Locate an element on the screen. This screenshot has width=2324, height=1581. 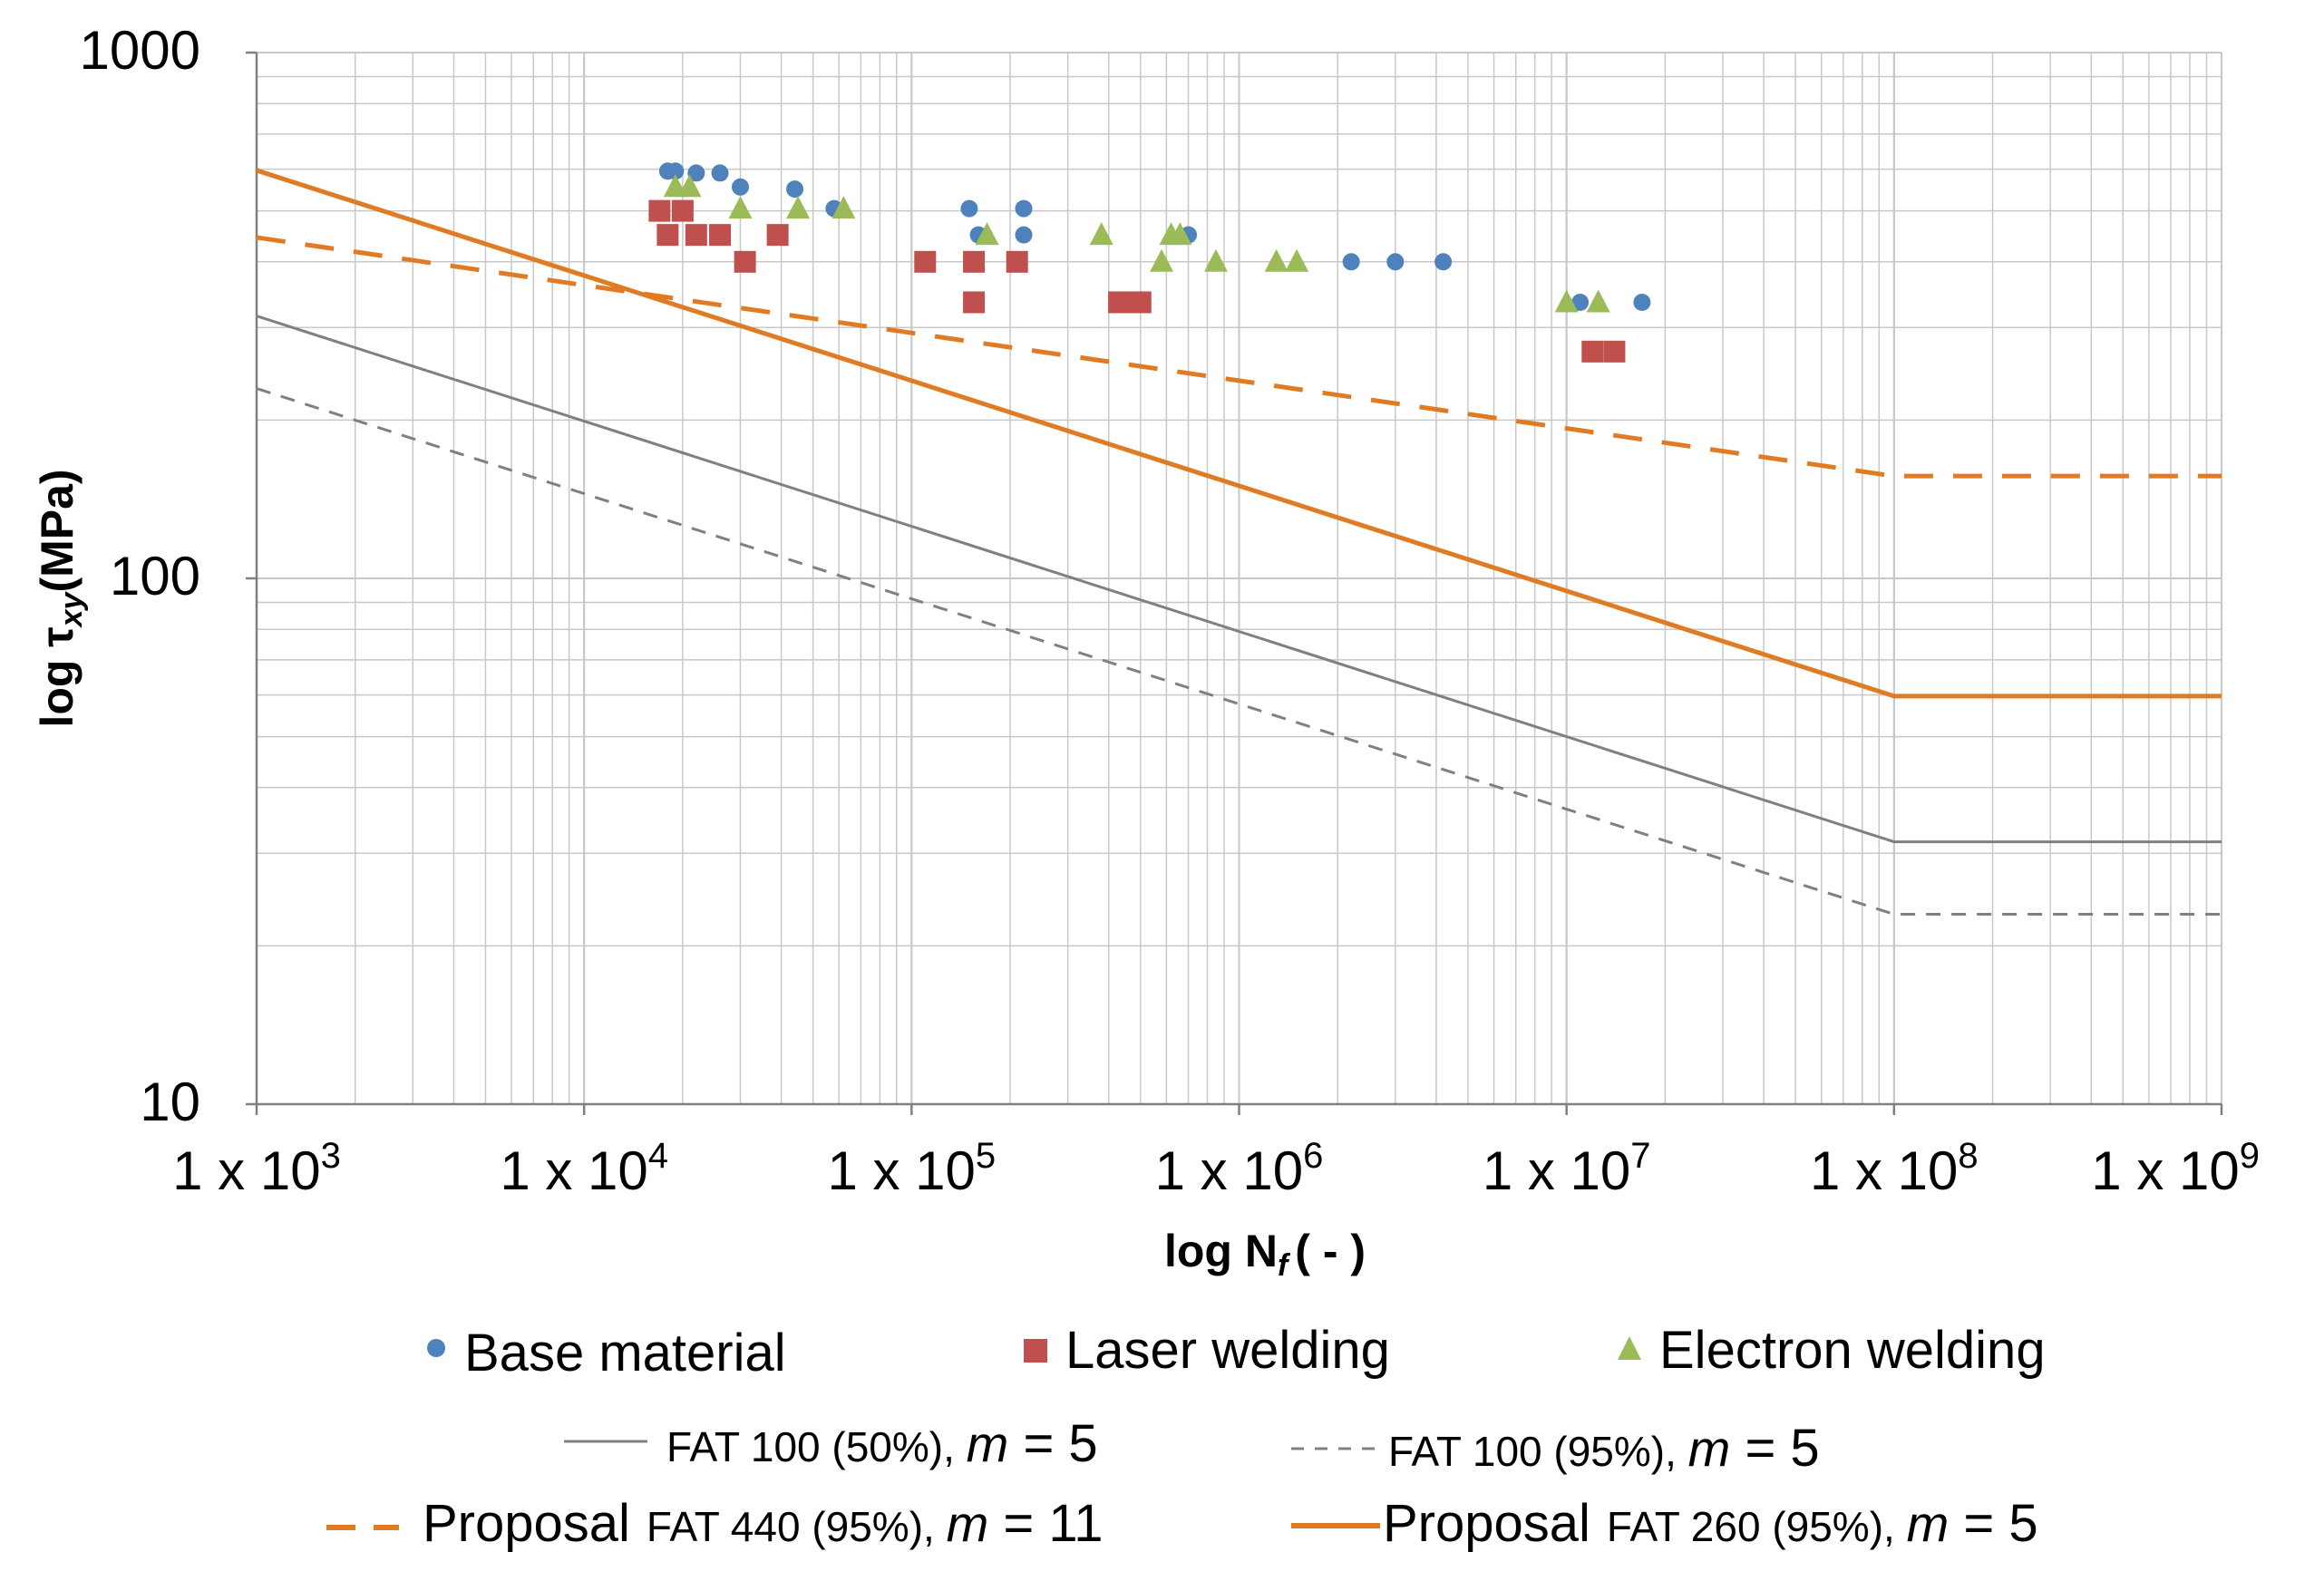
data-points is located at coordinates (1149, 262).